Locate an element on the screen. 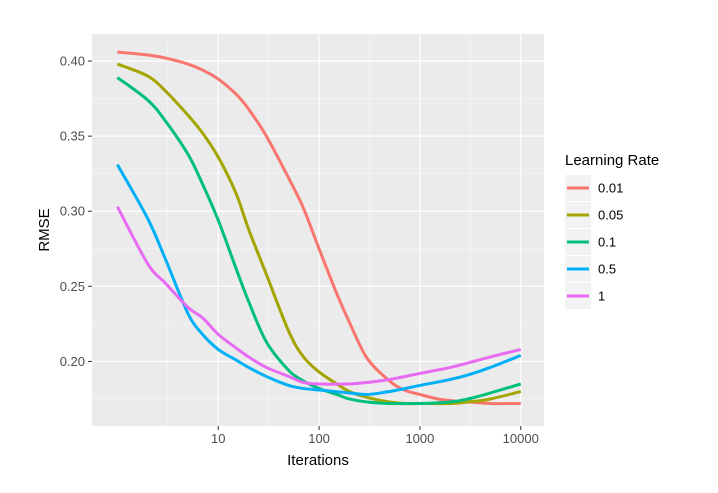 The height and width of the screenshot is (493, 718). x-axis: 10 100 1000 10000 is located at coordinates (375, 436).